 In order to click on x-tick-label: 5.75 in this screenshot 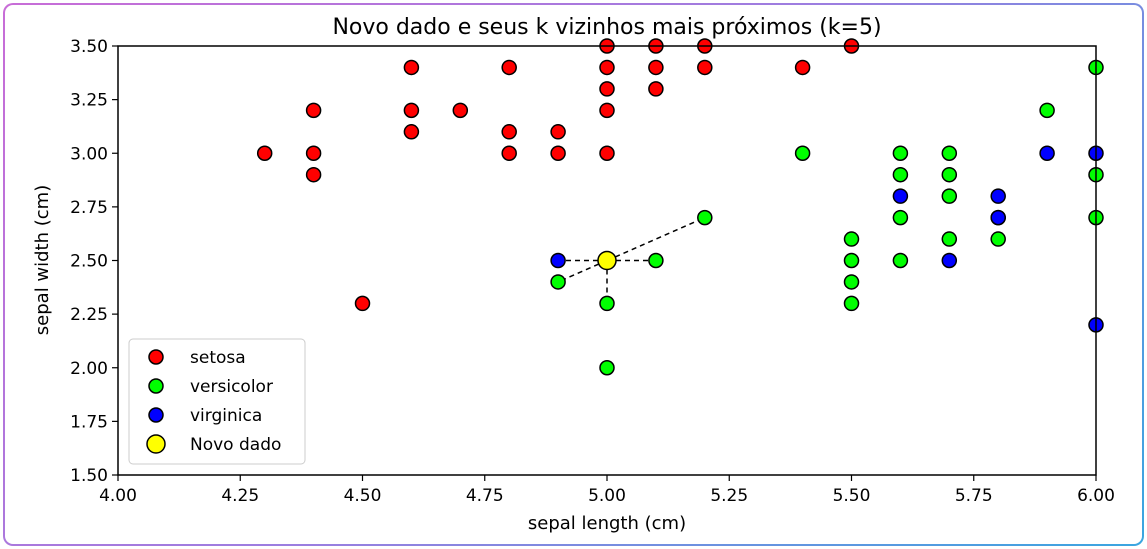, I will do `click(974, 496)`.